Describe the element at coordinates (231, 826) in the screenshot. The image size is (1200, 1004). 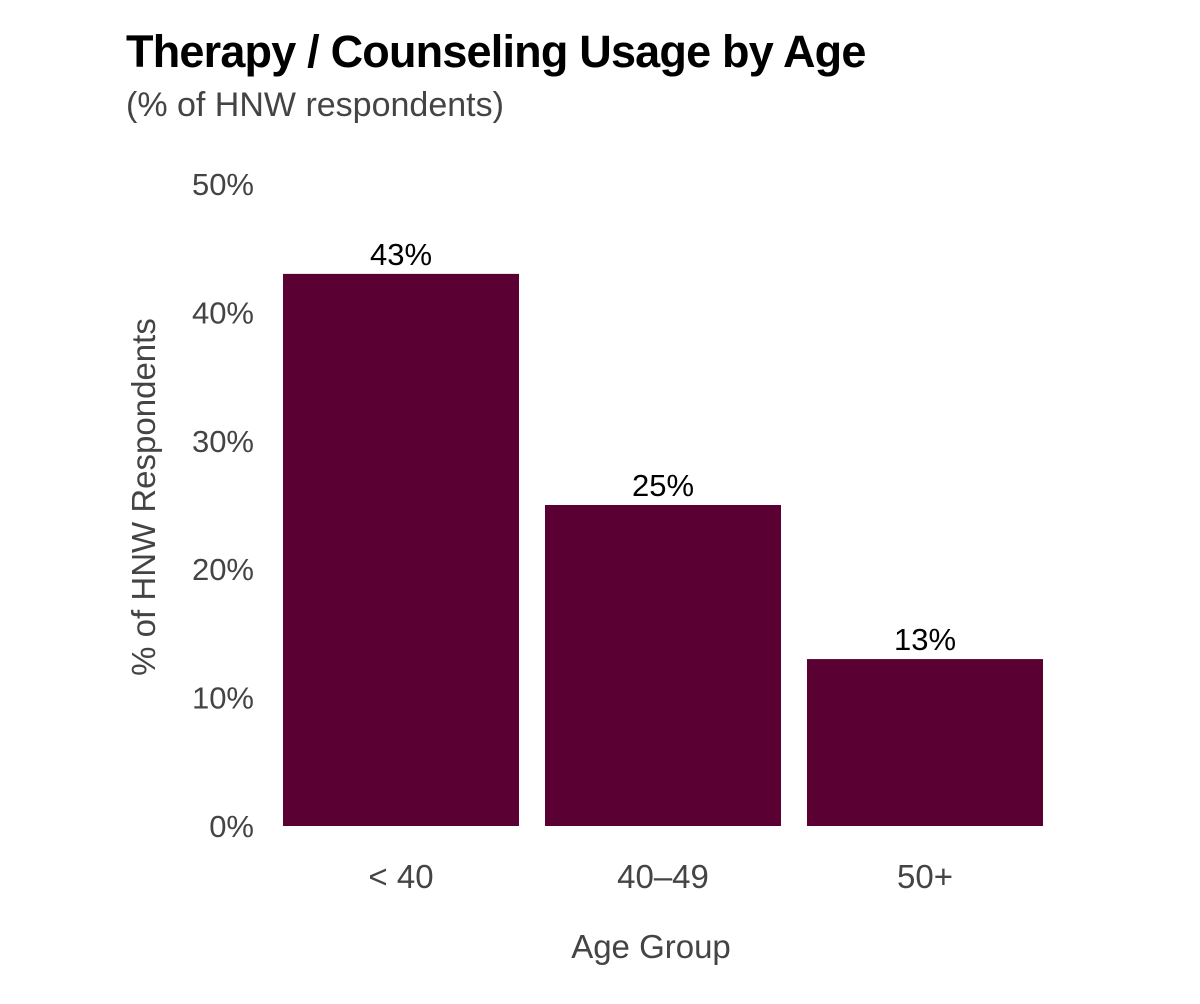
I see `y-tick-label-0: 0%` at that location.